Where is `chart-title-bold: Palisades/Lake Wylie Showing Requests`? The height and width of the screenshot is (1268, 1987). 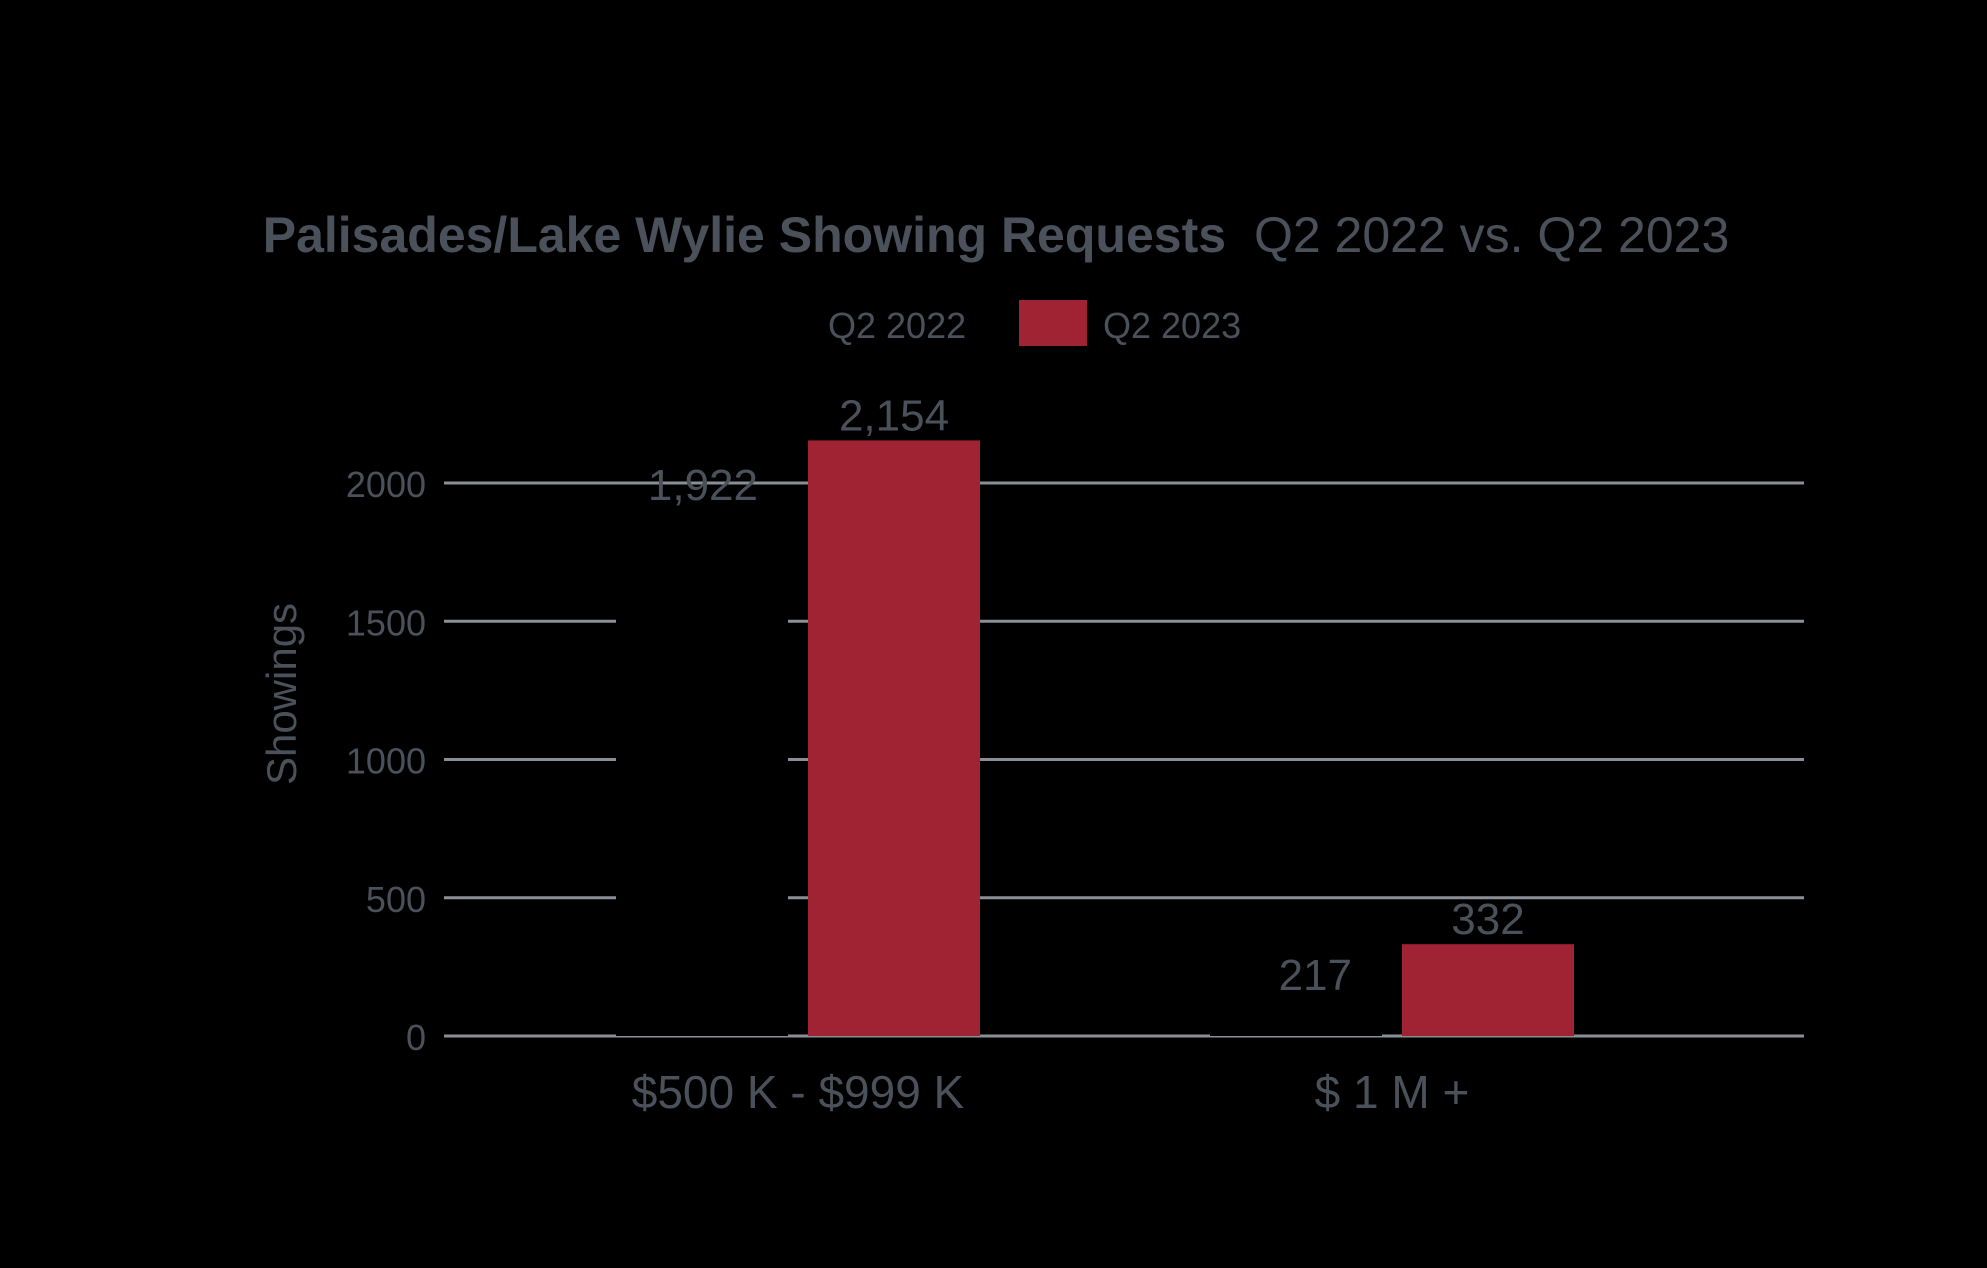 chart-title-bold: Palisades/Lake Wylie Showing Requests is located at coordinates (744, 235).